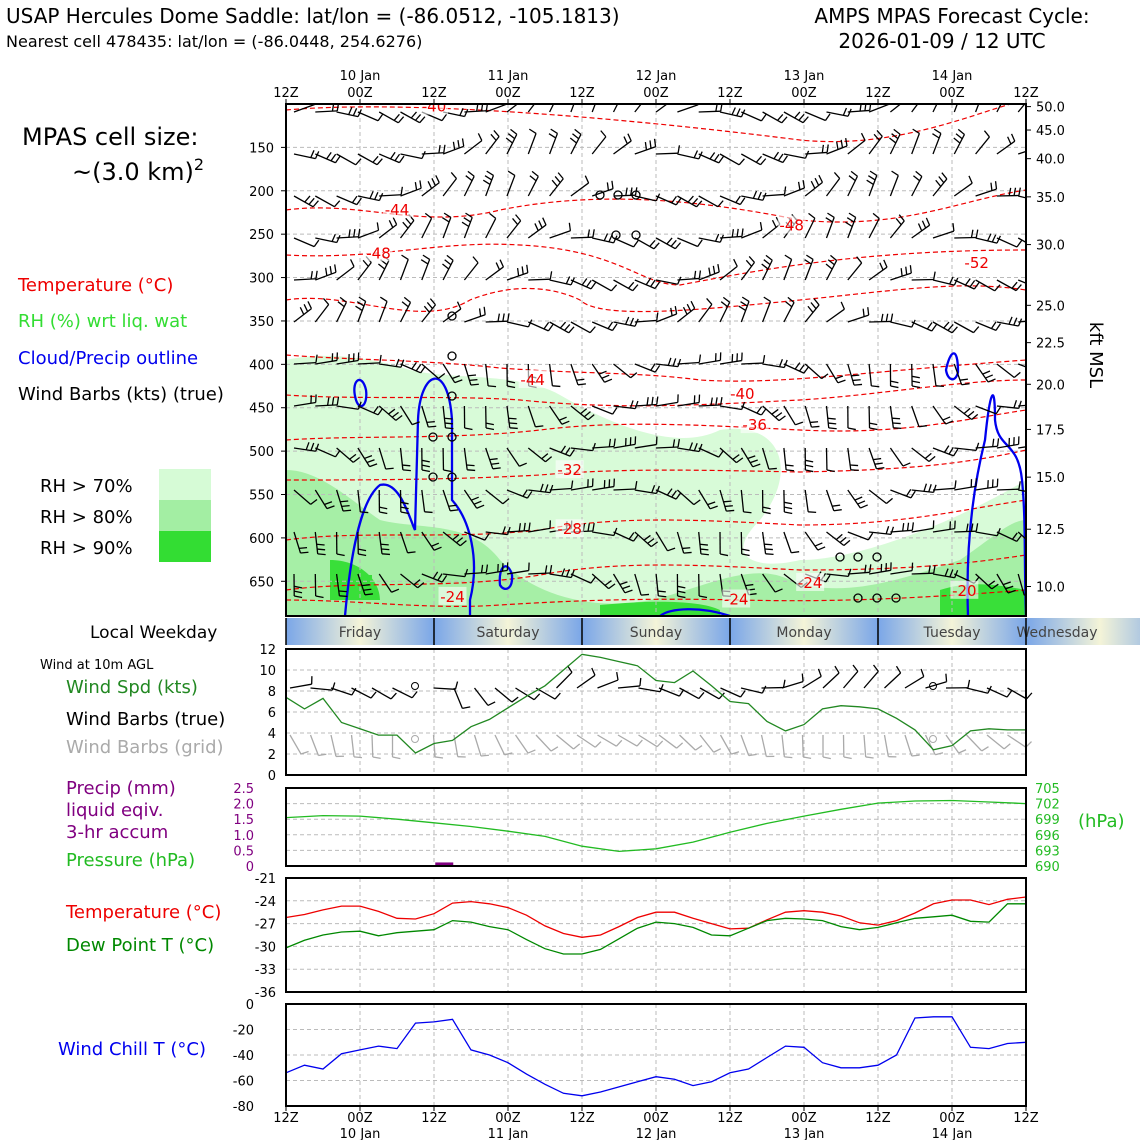  I want to click on legend-wind-spd: Wind Spd (kts), so click(132, 687).